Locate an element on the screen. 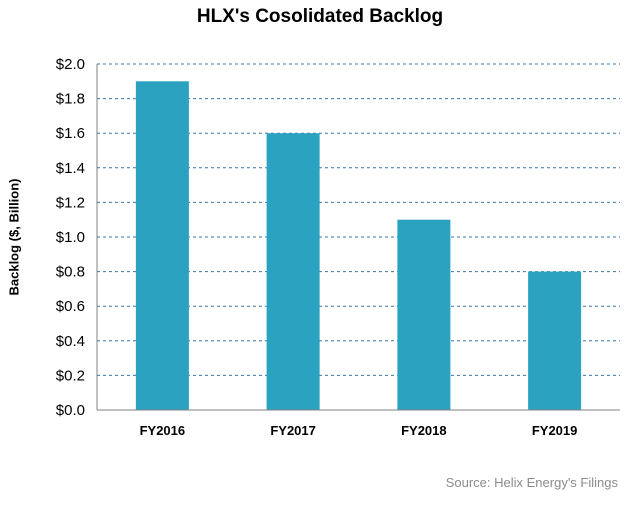 The width and height of the screenshot is (640, 505). y-tick-label: $1.2 is located at coordinates (70, 202).